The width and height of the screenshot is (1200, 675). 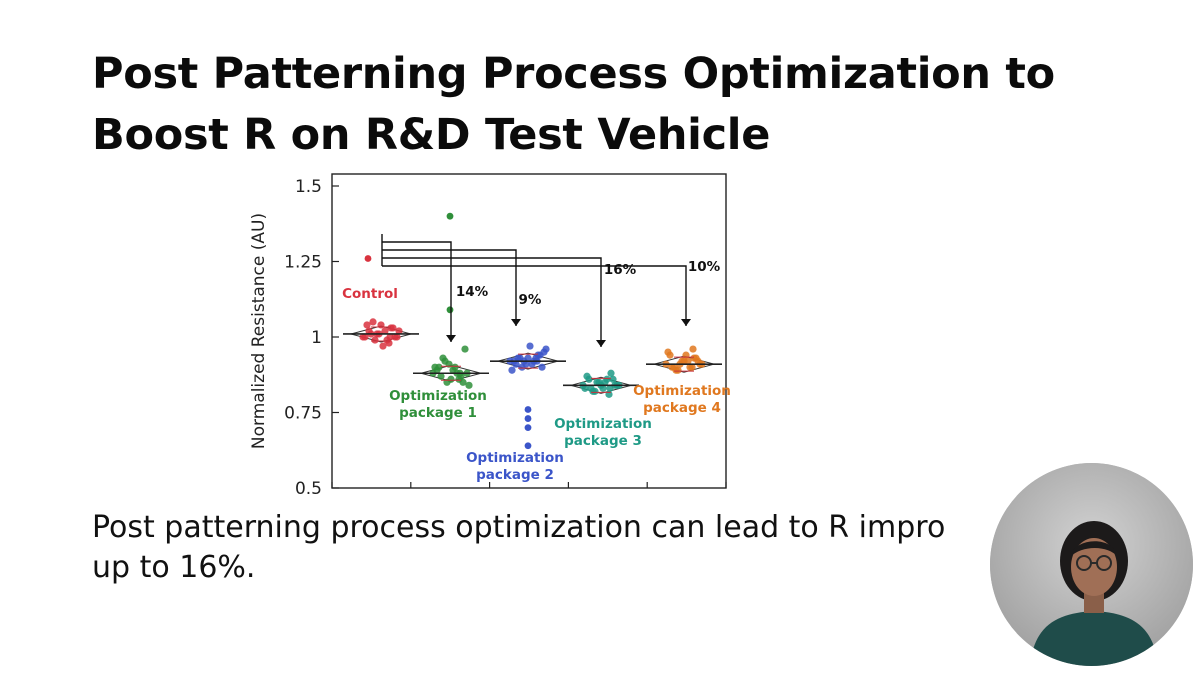 What do you see at coordinates (603, 441) in the screenshot?
I see `group-label: package 3` at bounding box center [603, 441].